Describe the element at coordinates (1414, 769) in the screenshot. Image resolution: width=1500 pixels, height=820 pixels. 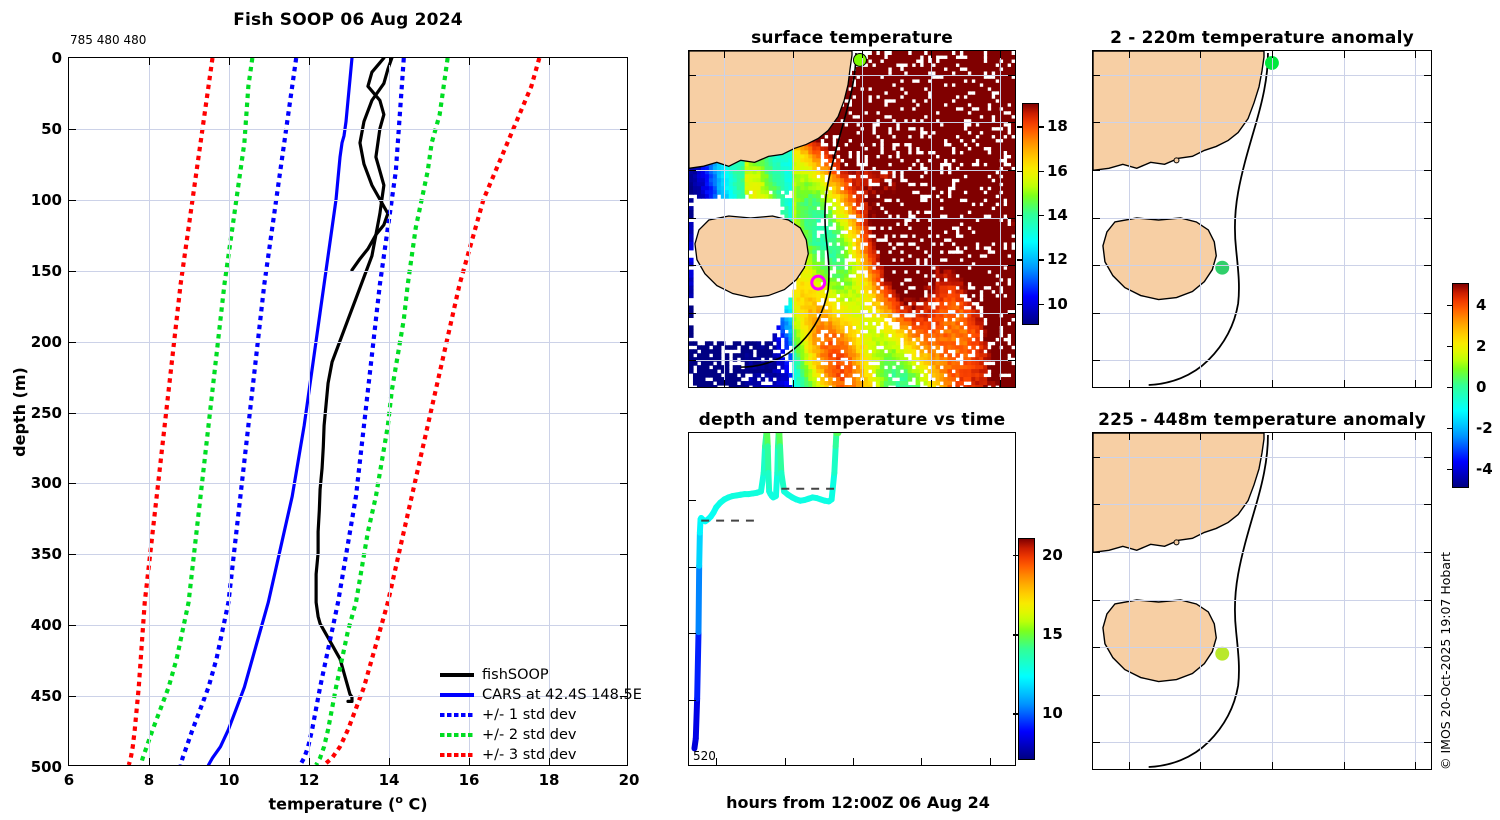
I see `anomaly-xtick-label: 154` at that location.